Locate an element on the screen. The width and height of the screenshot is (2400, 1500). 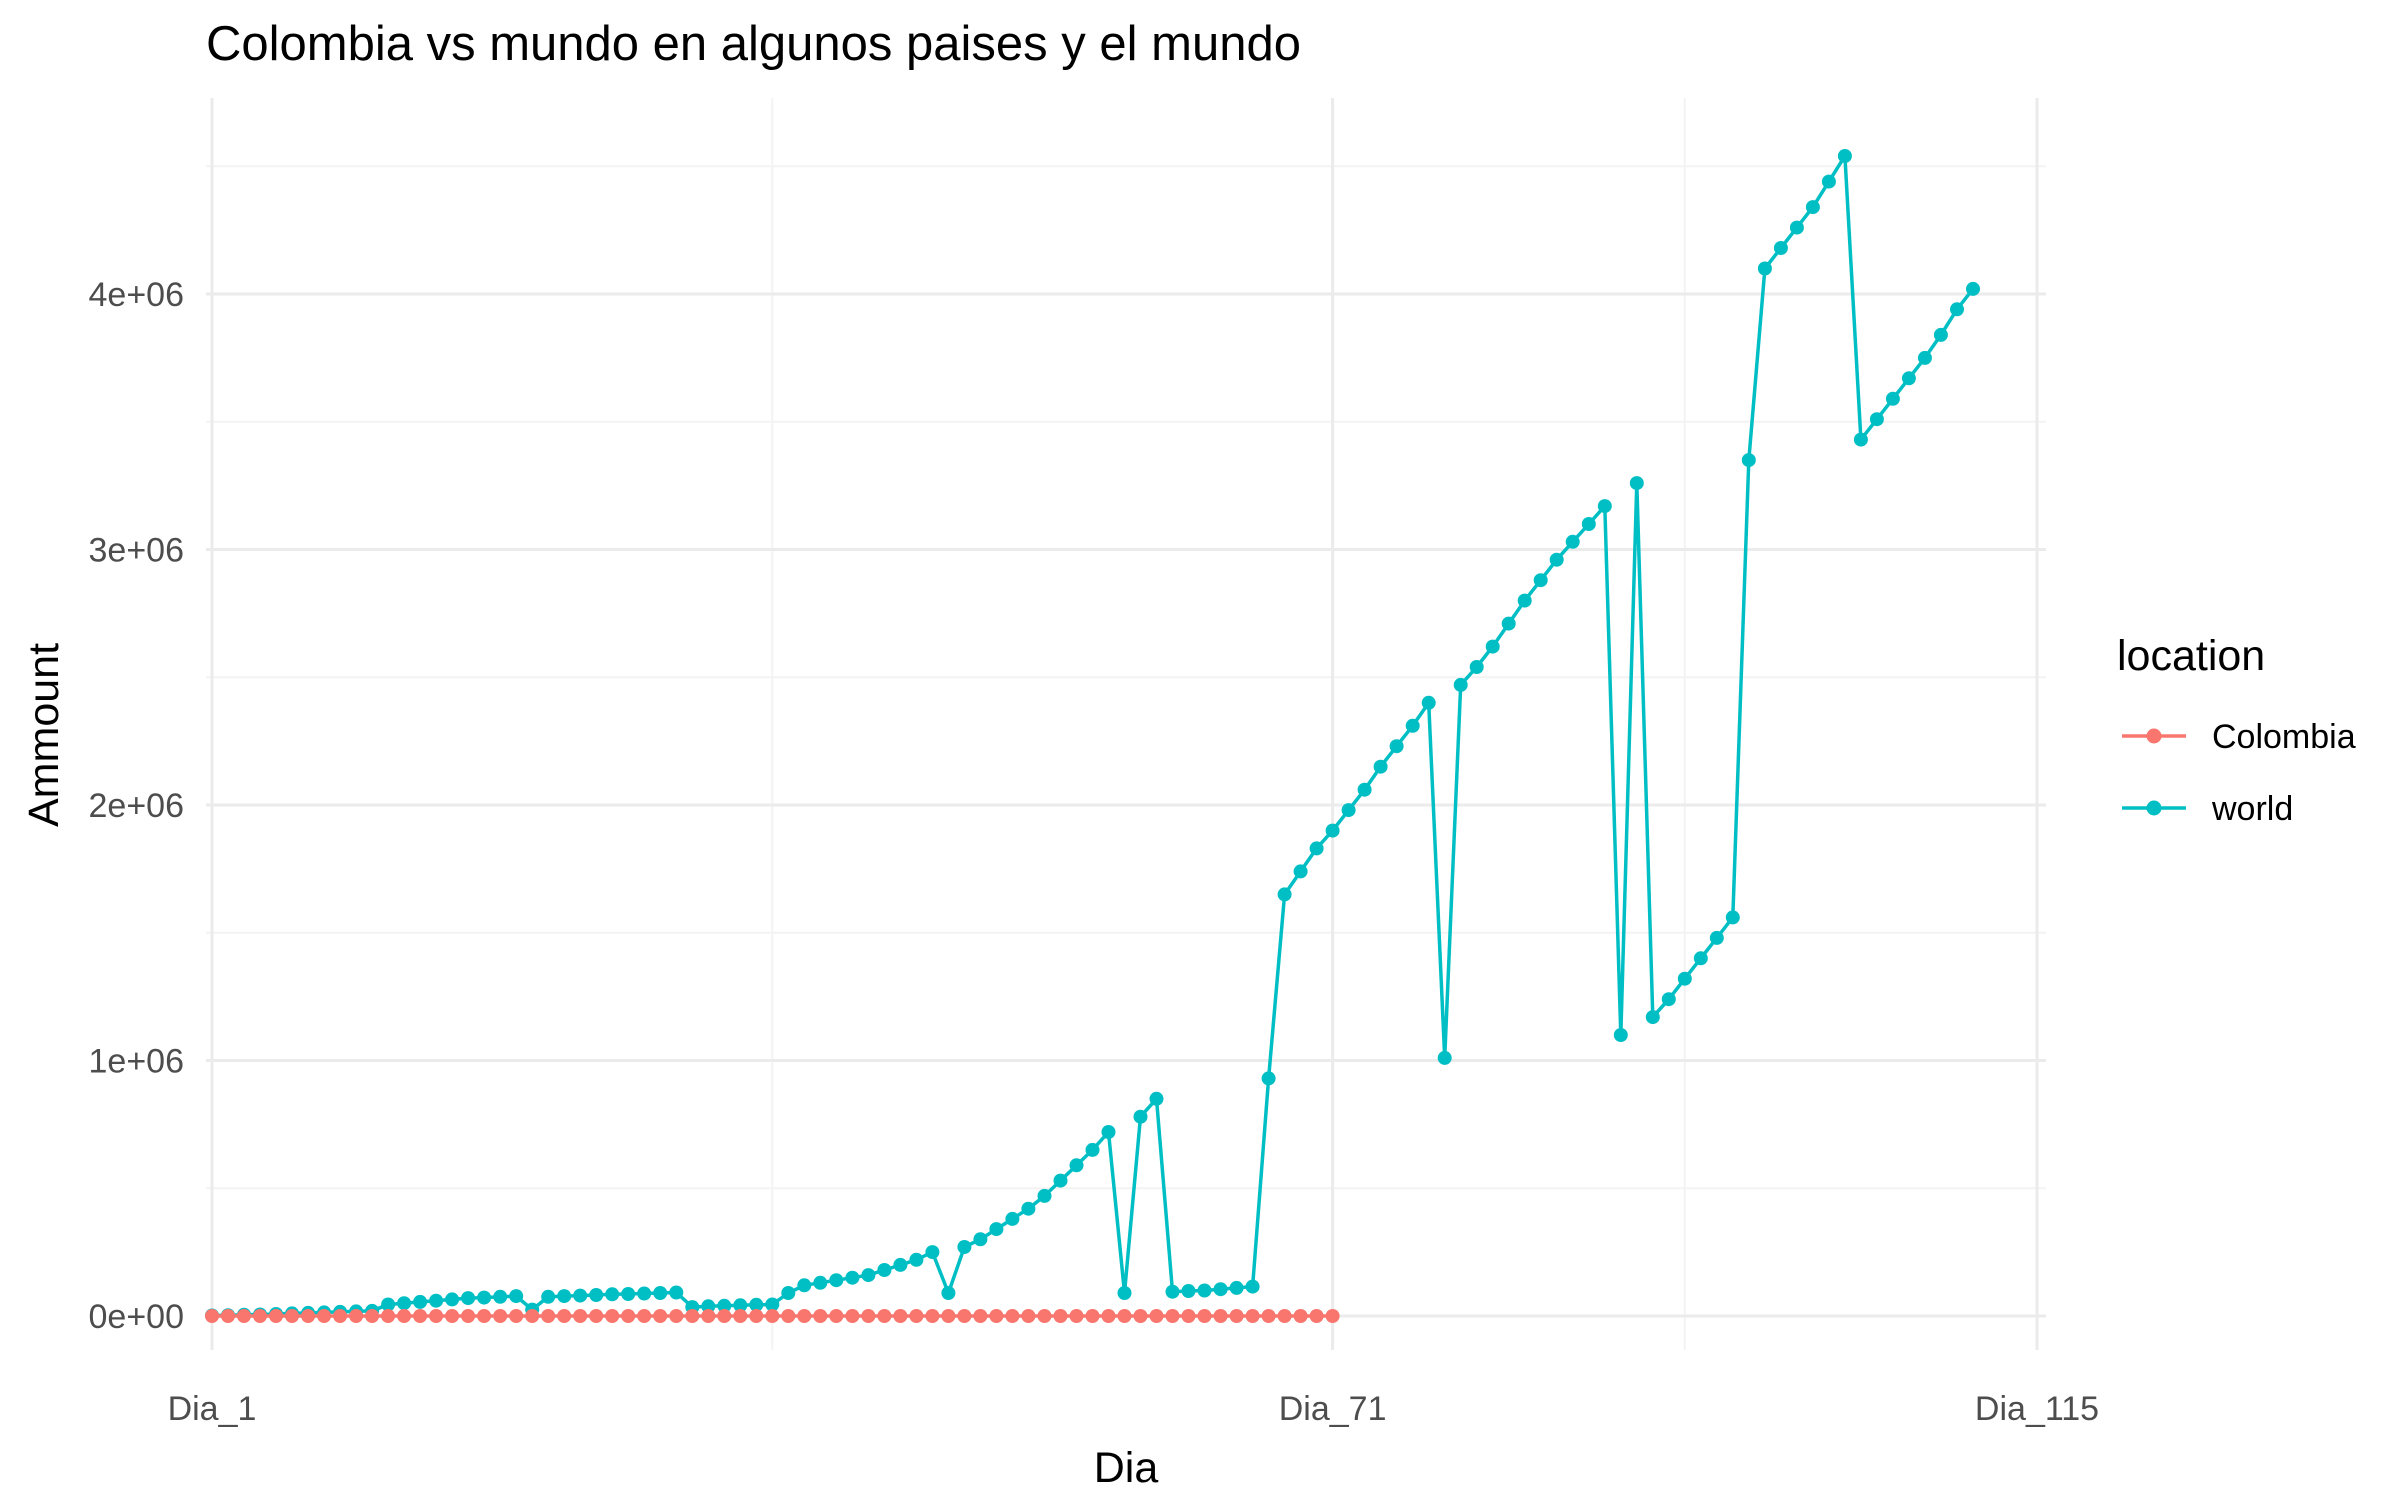
legend-label: world is located at coordinates (2252, 809).